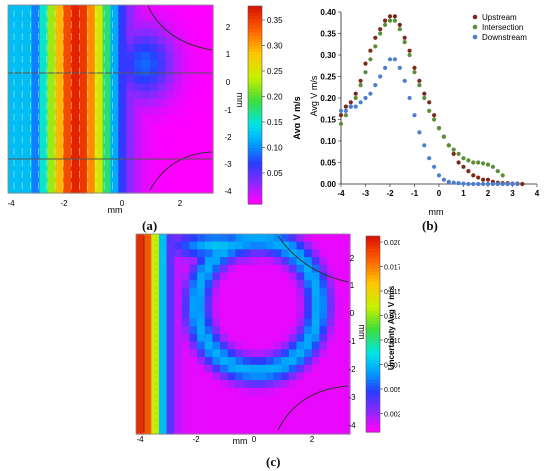 The height and width of the screenshot is (471, 550). Describe the element at coordinates (328, 55) in the screenshot. I see `y-tick-label: 0.30` at that location.